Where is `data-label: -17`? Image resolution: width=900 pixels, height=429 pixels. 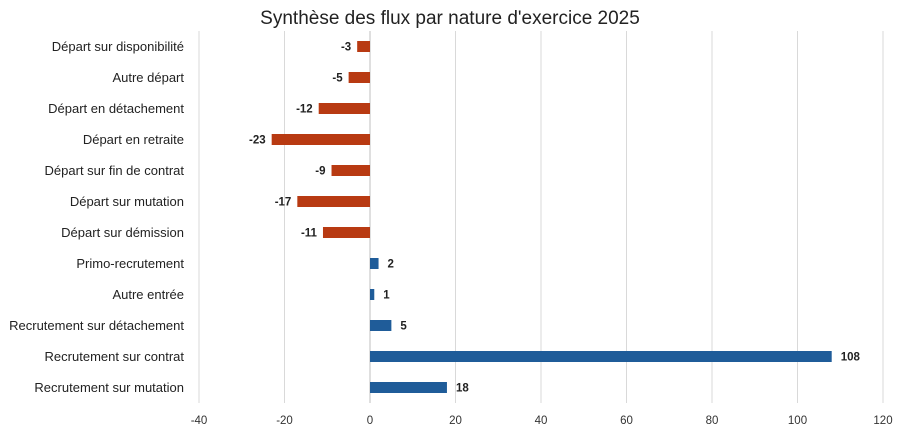 data-label: -17 is located at coordinates (283, 203).